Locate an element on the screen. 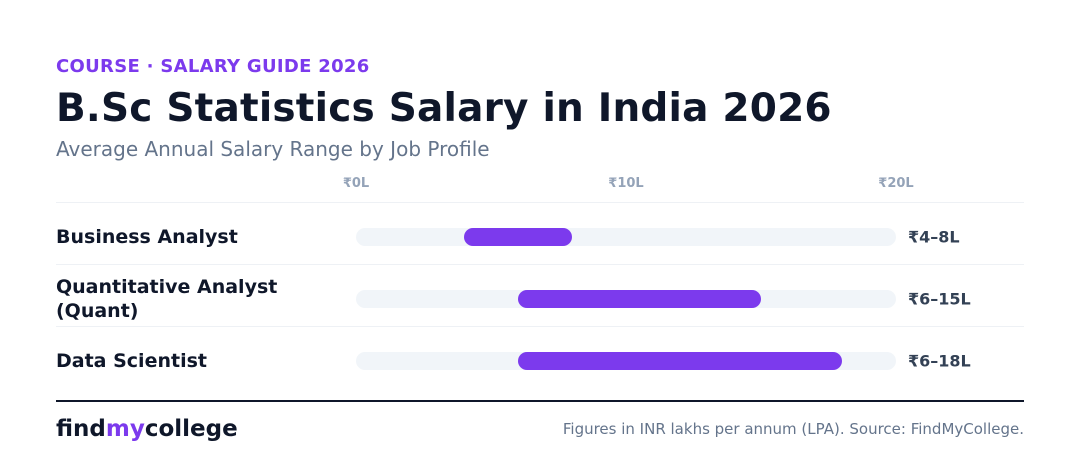 The image size is (1080, 474). brand-logo: findmycollege is located at coordinates (147, 429).